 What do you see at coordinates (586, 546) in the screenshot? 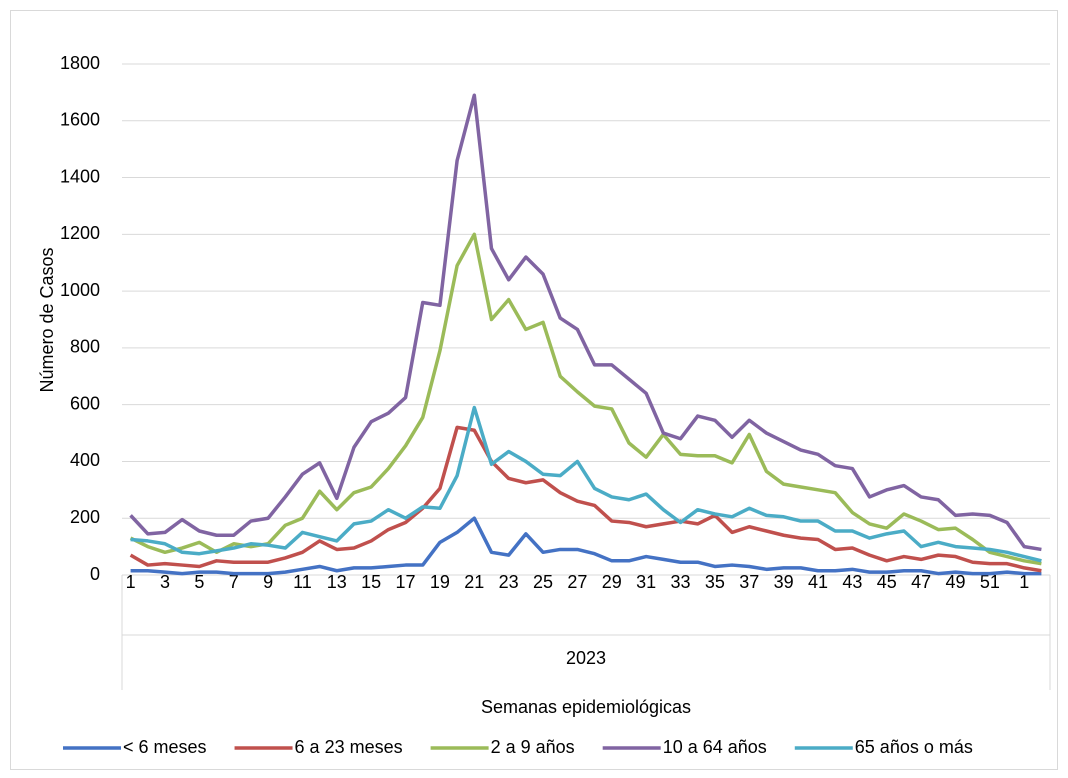
I see `series-line` at bounding box center [586, 546].